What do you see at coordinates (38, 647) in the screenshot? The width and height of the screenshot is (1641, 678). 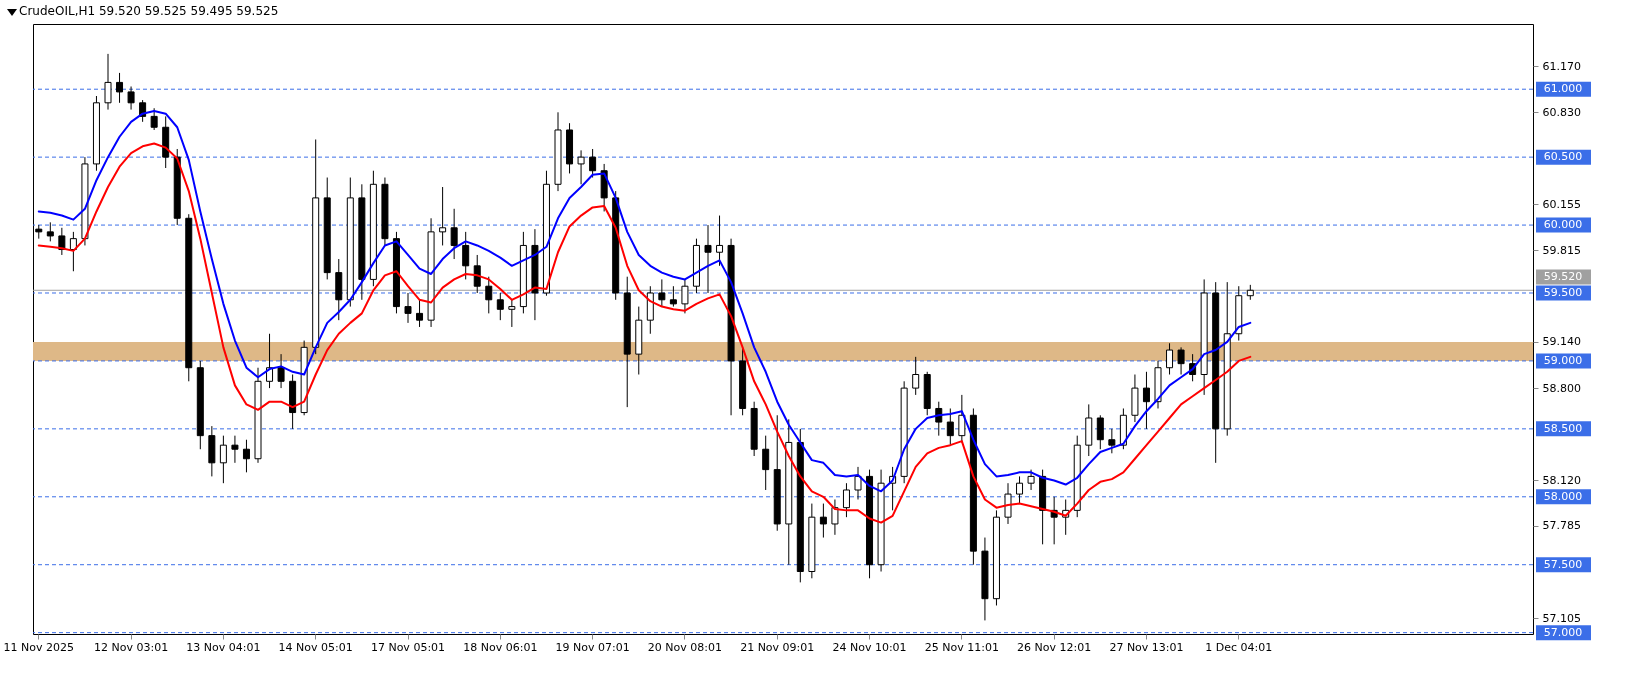 I see `x-tick-label: 11 Nov 2025` at bounding box center [38, 647].